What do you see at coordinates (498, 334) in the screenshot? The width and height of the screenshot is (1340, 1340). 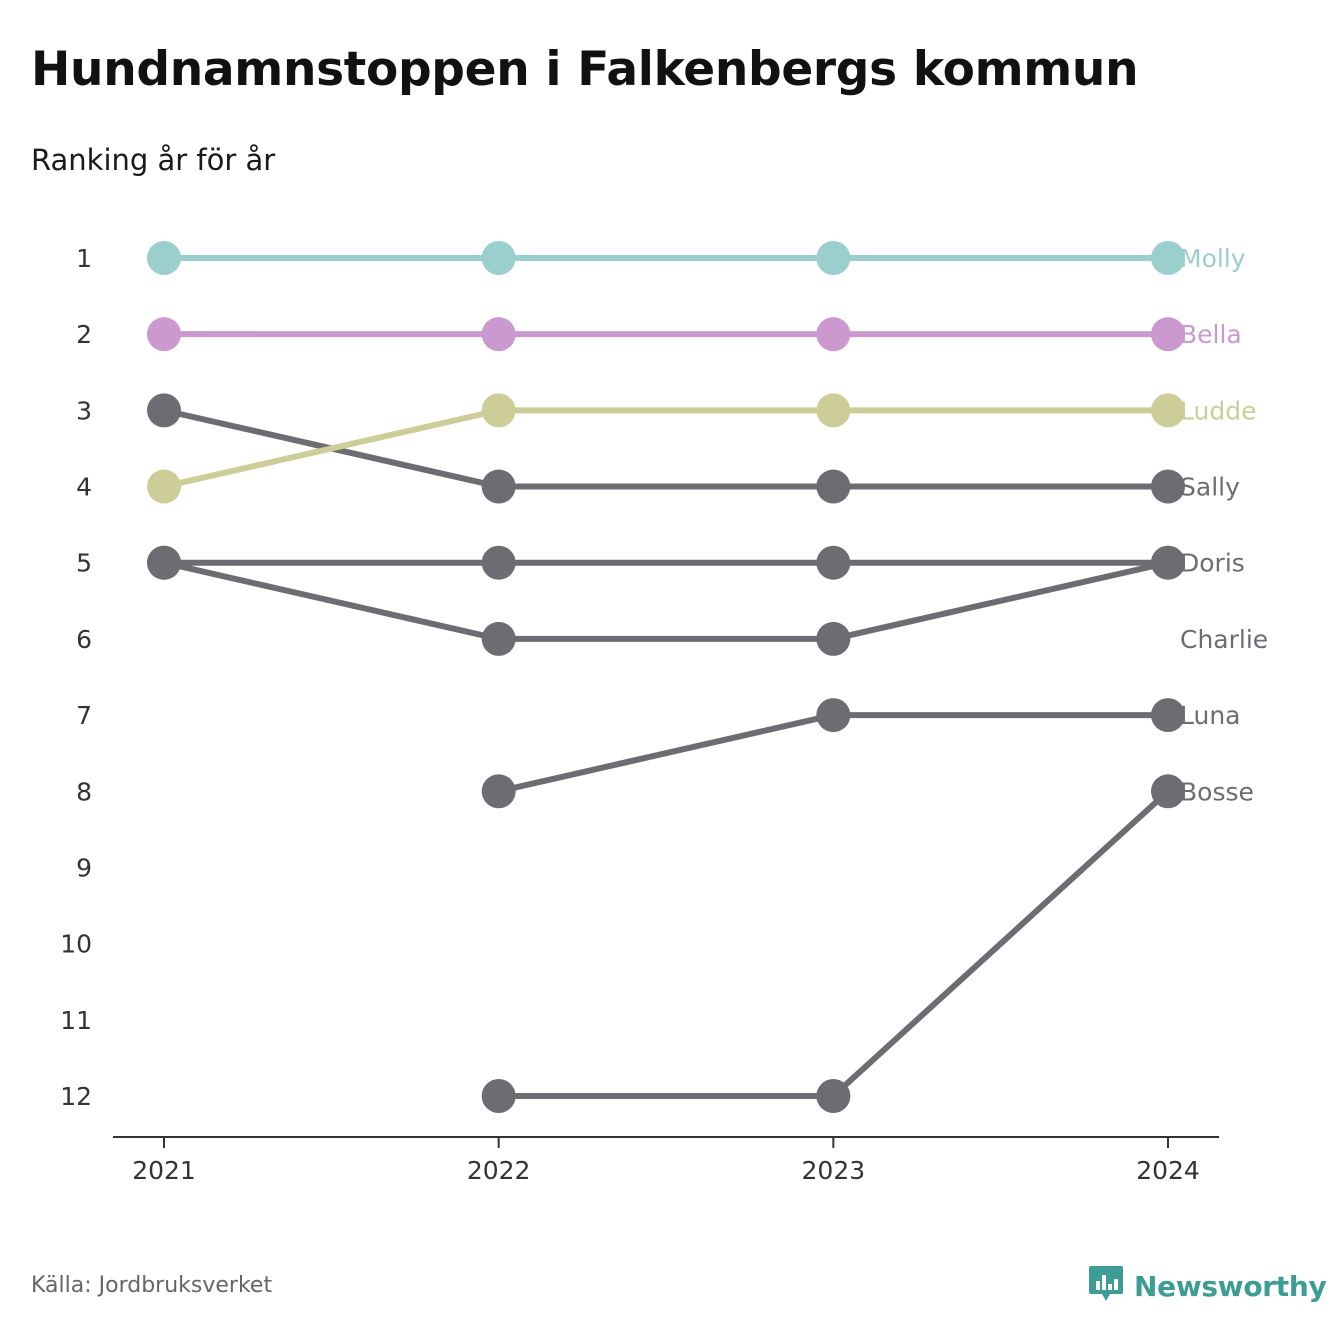 I see `point-bella-2022` at bounding box center [498, 334].